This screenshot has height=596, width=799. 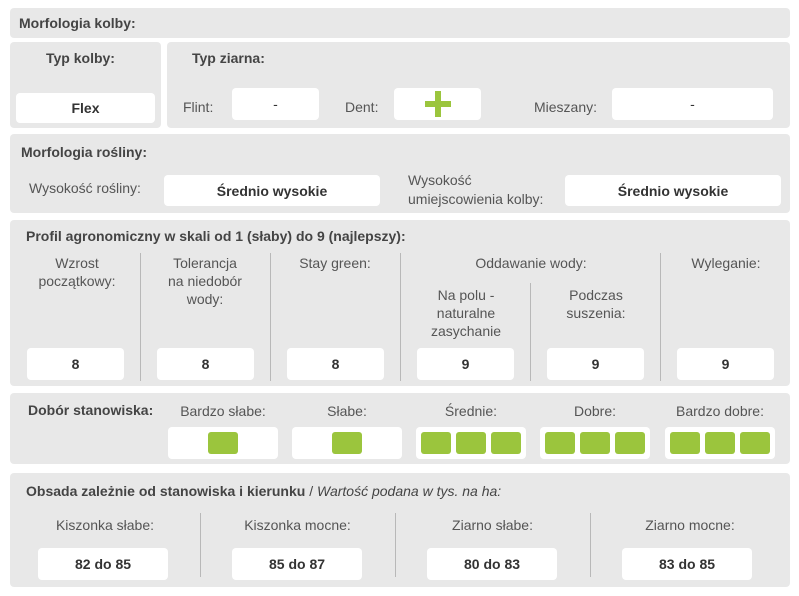 I want to click on mieszany-value: -, so click(x=692, y=104).